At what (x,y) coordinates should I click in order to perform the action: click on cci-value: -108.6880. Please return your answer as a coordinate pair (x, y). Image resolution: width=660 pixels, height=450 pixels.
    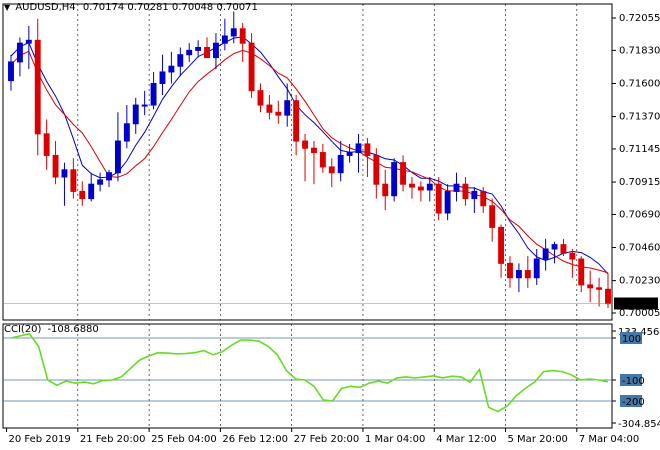
    Looking at the image, I should click on (73, 329).